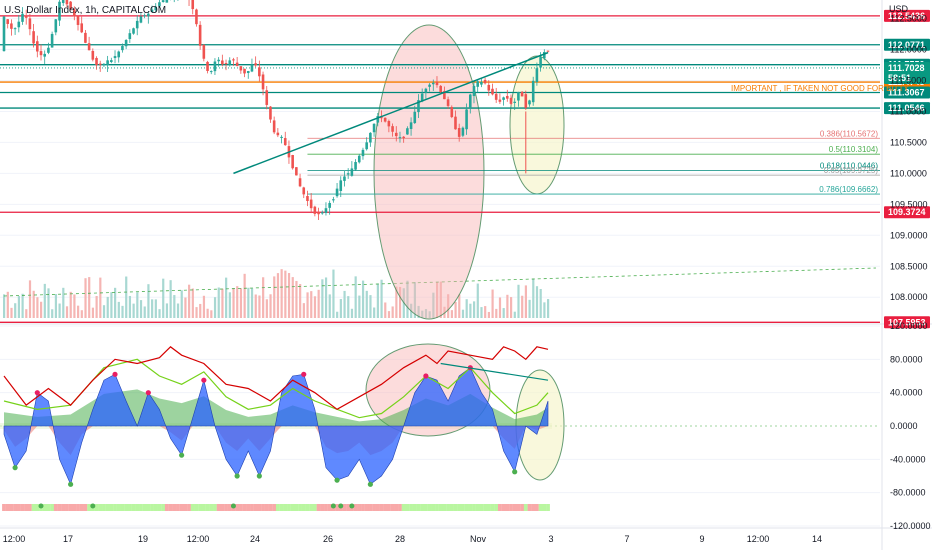 This screenshot has height=550, width=932. Describe the element at coordinates (904, 426) in the screenshot. I see `oscillator-tick-label: 0.0000` at that location.